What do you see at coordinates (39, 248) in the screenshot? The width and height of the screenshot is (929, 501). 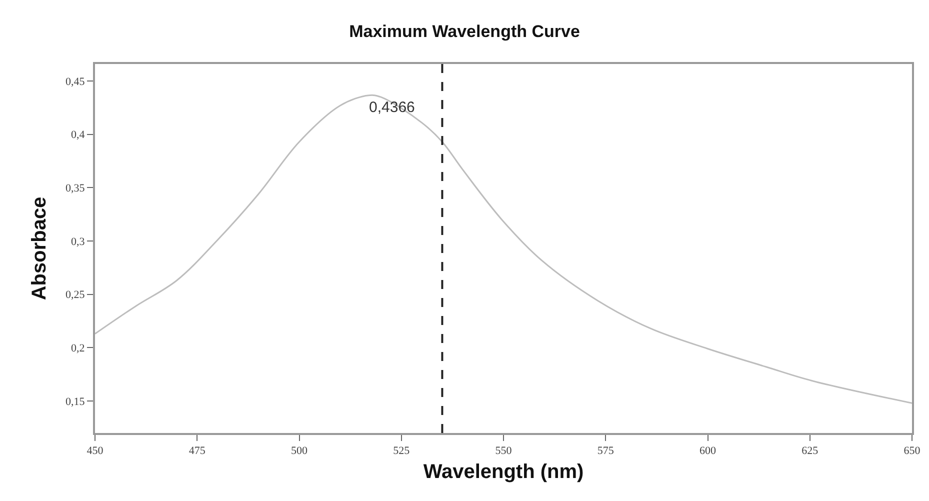 I see `y-axis-title: Absorbace` at bounding box center [39, 248].